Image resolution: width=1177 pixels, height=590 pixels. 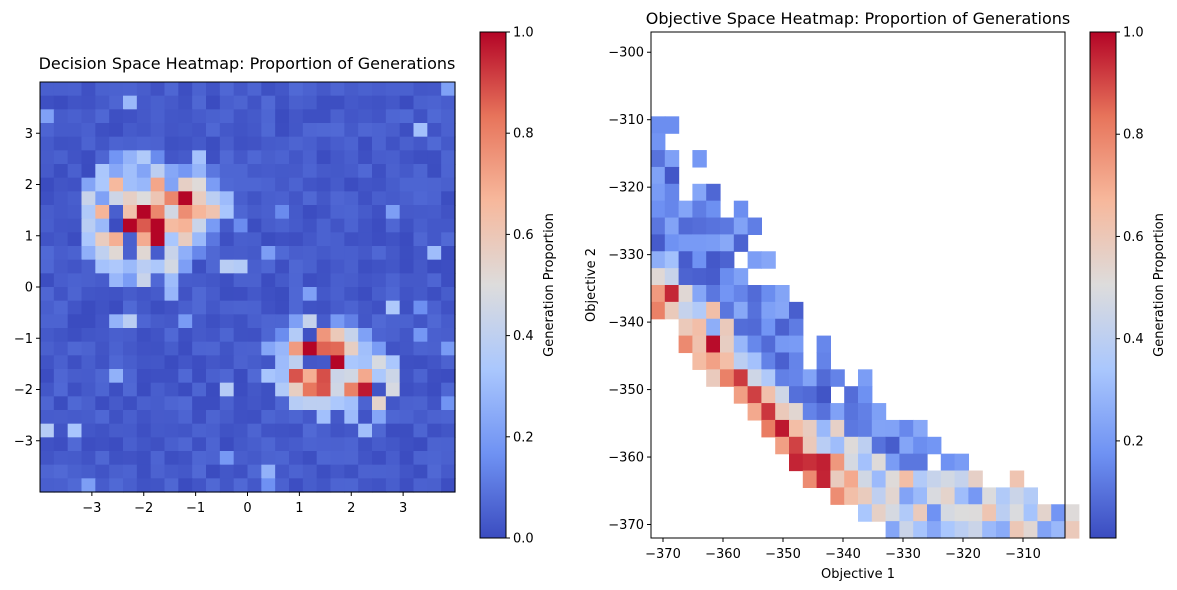 I want to click on objective-x-tick-label: −310, so click(x=1023, y=554).